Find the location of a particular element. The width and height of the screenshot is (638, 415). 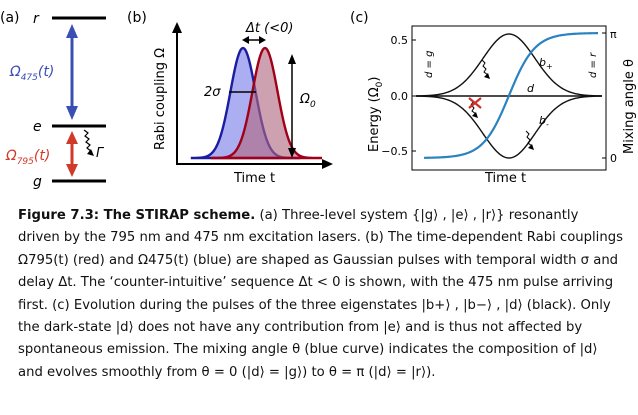

level-g-label: g is located at coordinates (37, 182).